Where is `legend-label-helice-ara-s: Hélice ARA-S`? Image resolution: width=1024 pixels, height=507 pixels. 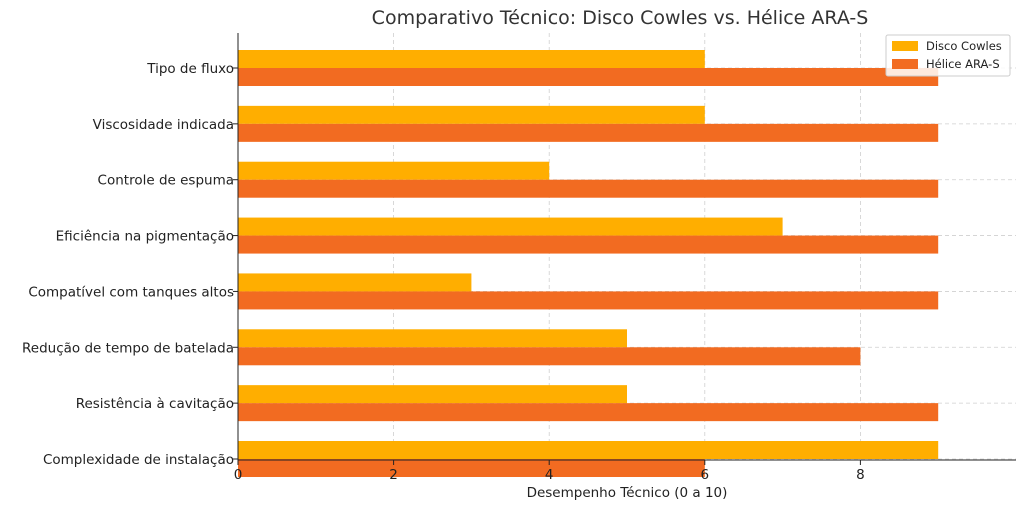
legend-label-helice-ara-s: Hélice ARA-S is located at coordinates (963, 64).